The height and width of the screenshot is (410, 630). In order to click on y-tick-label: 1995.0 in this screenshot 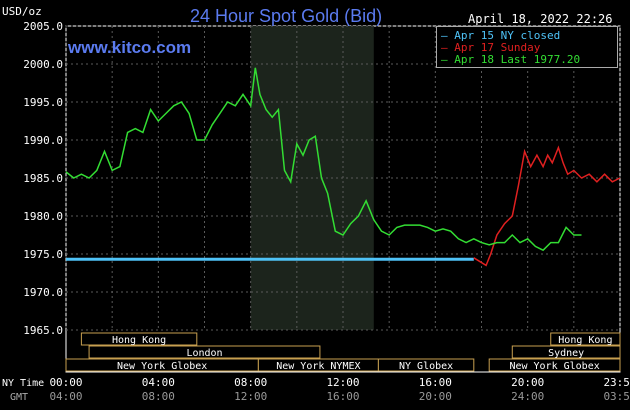, I will do `click(43, 102)`.